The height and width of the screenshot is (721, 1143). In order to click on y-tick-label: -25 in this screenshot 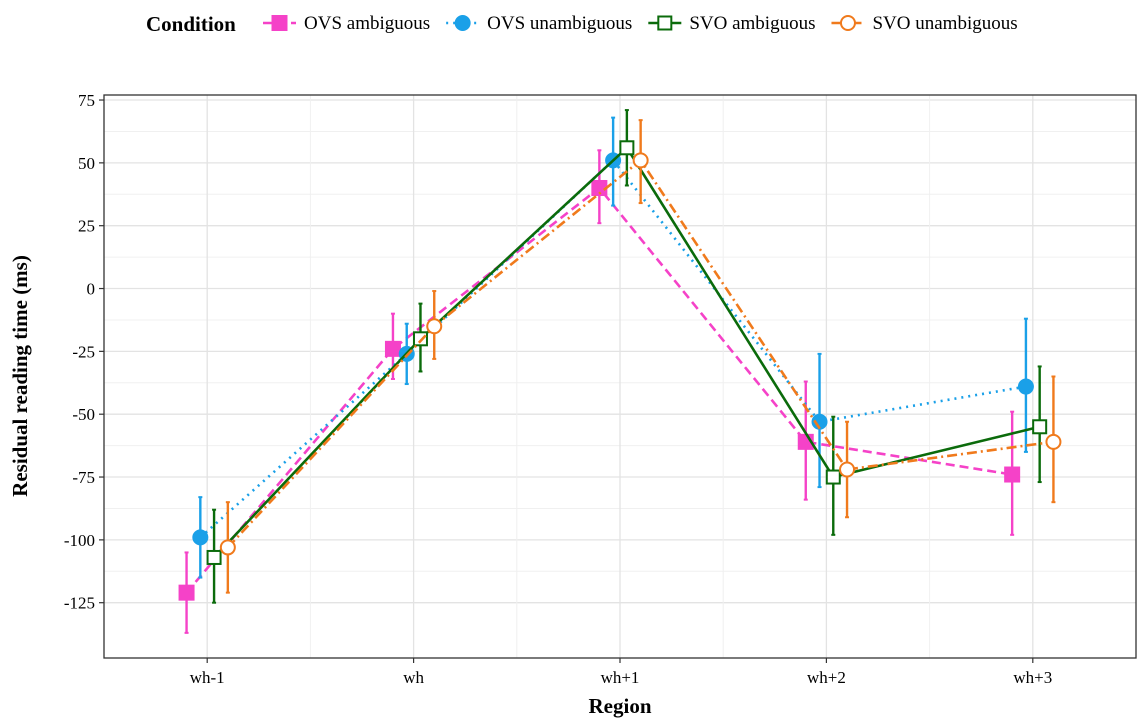, I will do `click(83, 351)`.